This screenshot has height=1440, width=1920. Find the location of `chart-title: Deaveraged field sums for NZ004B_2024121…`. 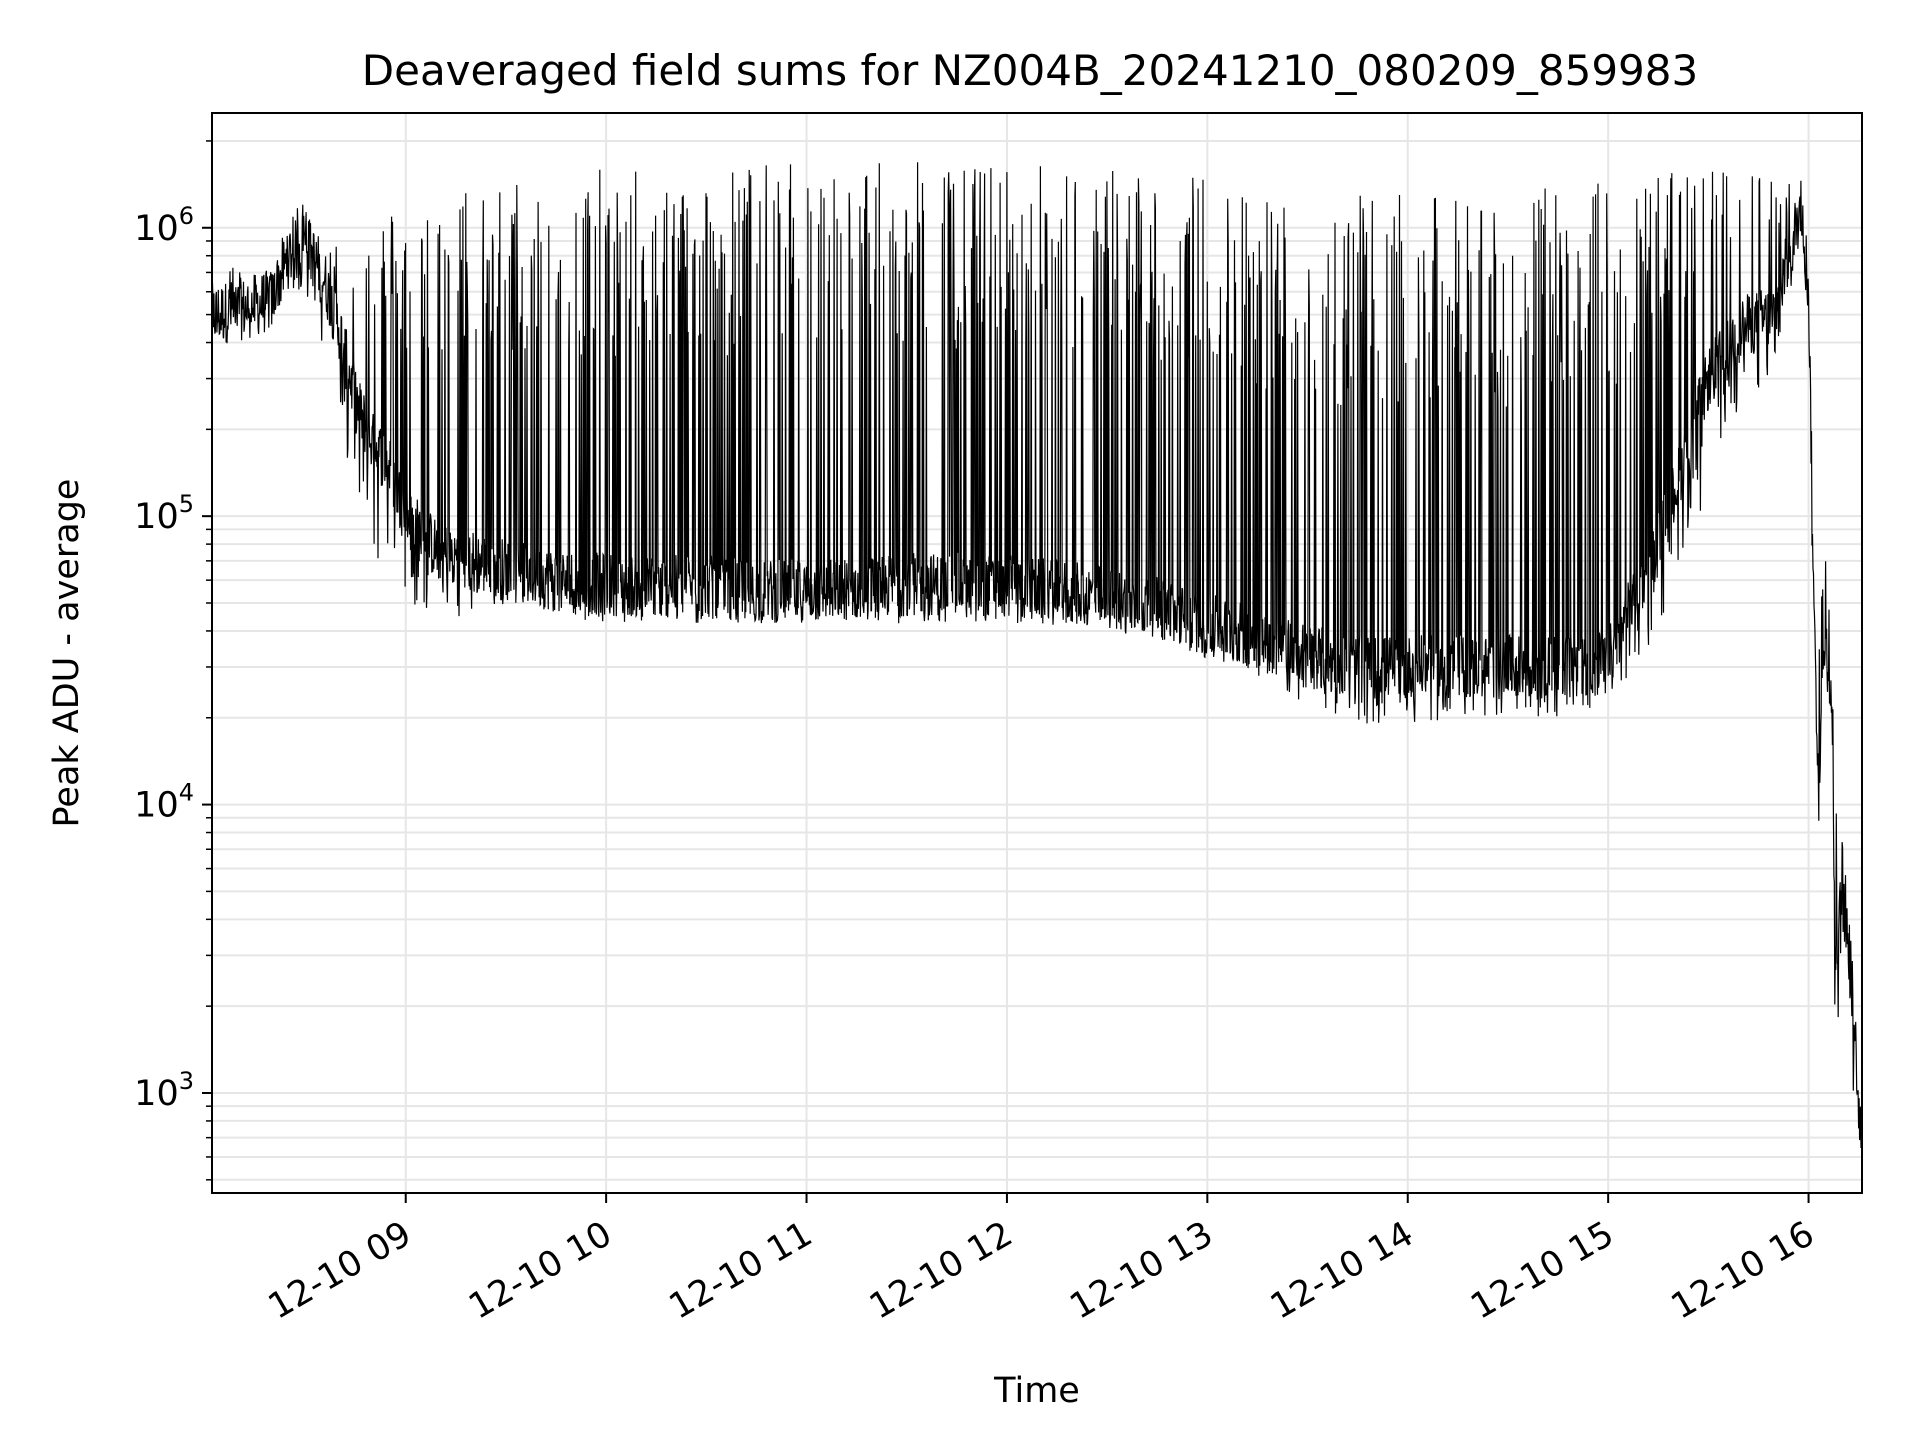

chart-title: Deaveraged field sums for NZ004B_2024121… is located at coordinates (1030, 70).